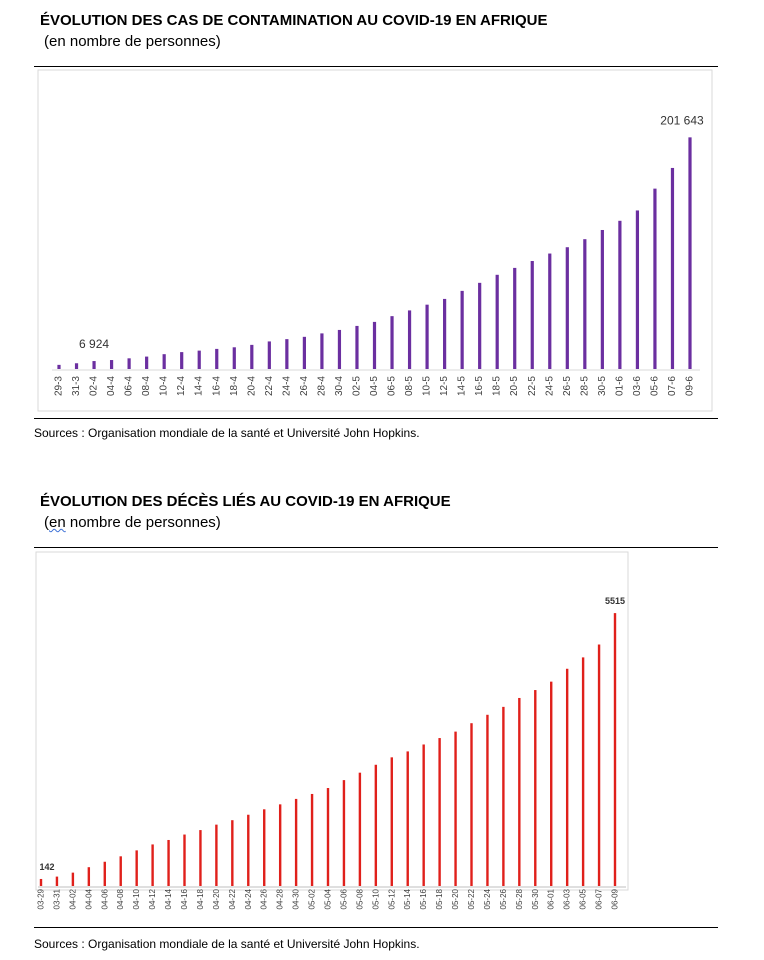 This screenshot has height=960, width=764. What do you see at coordinates (216, 898) in the screenshot?
I see `chart2-tick-label: 04-20` at bounding box center [216, 898].